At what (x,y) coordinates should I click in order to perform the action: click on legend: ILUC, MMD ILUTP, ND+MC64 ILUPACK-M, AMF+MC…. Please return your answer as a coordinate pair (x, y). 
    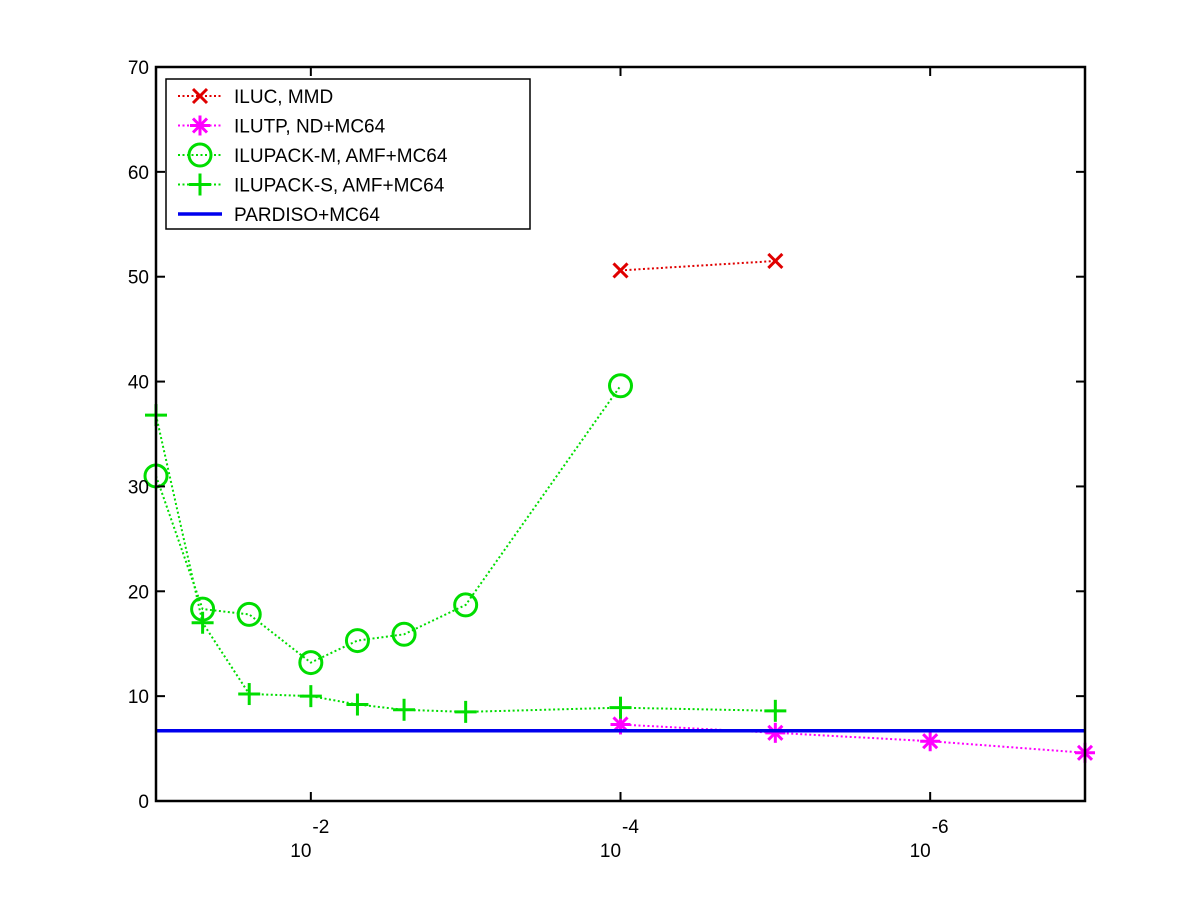
    Looking at the image, I should click on (348, 154).